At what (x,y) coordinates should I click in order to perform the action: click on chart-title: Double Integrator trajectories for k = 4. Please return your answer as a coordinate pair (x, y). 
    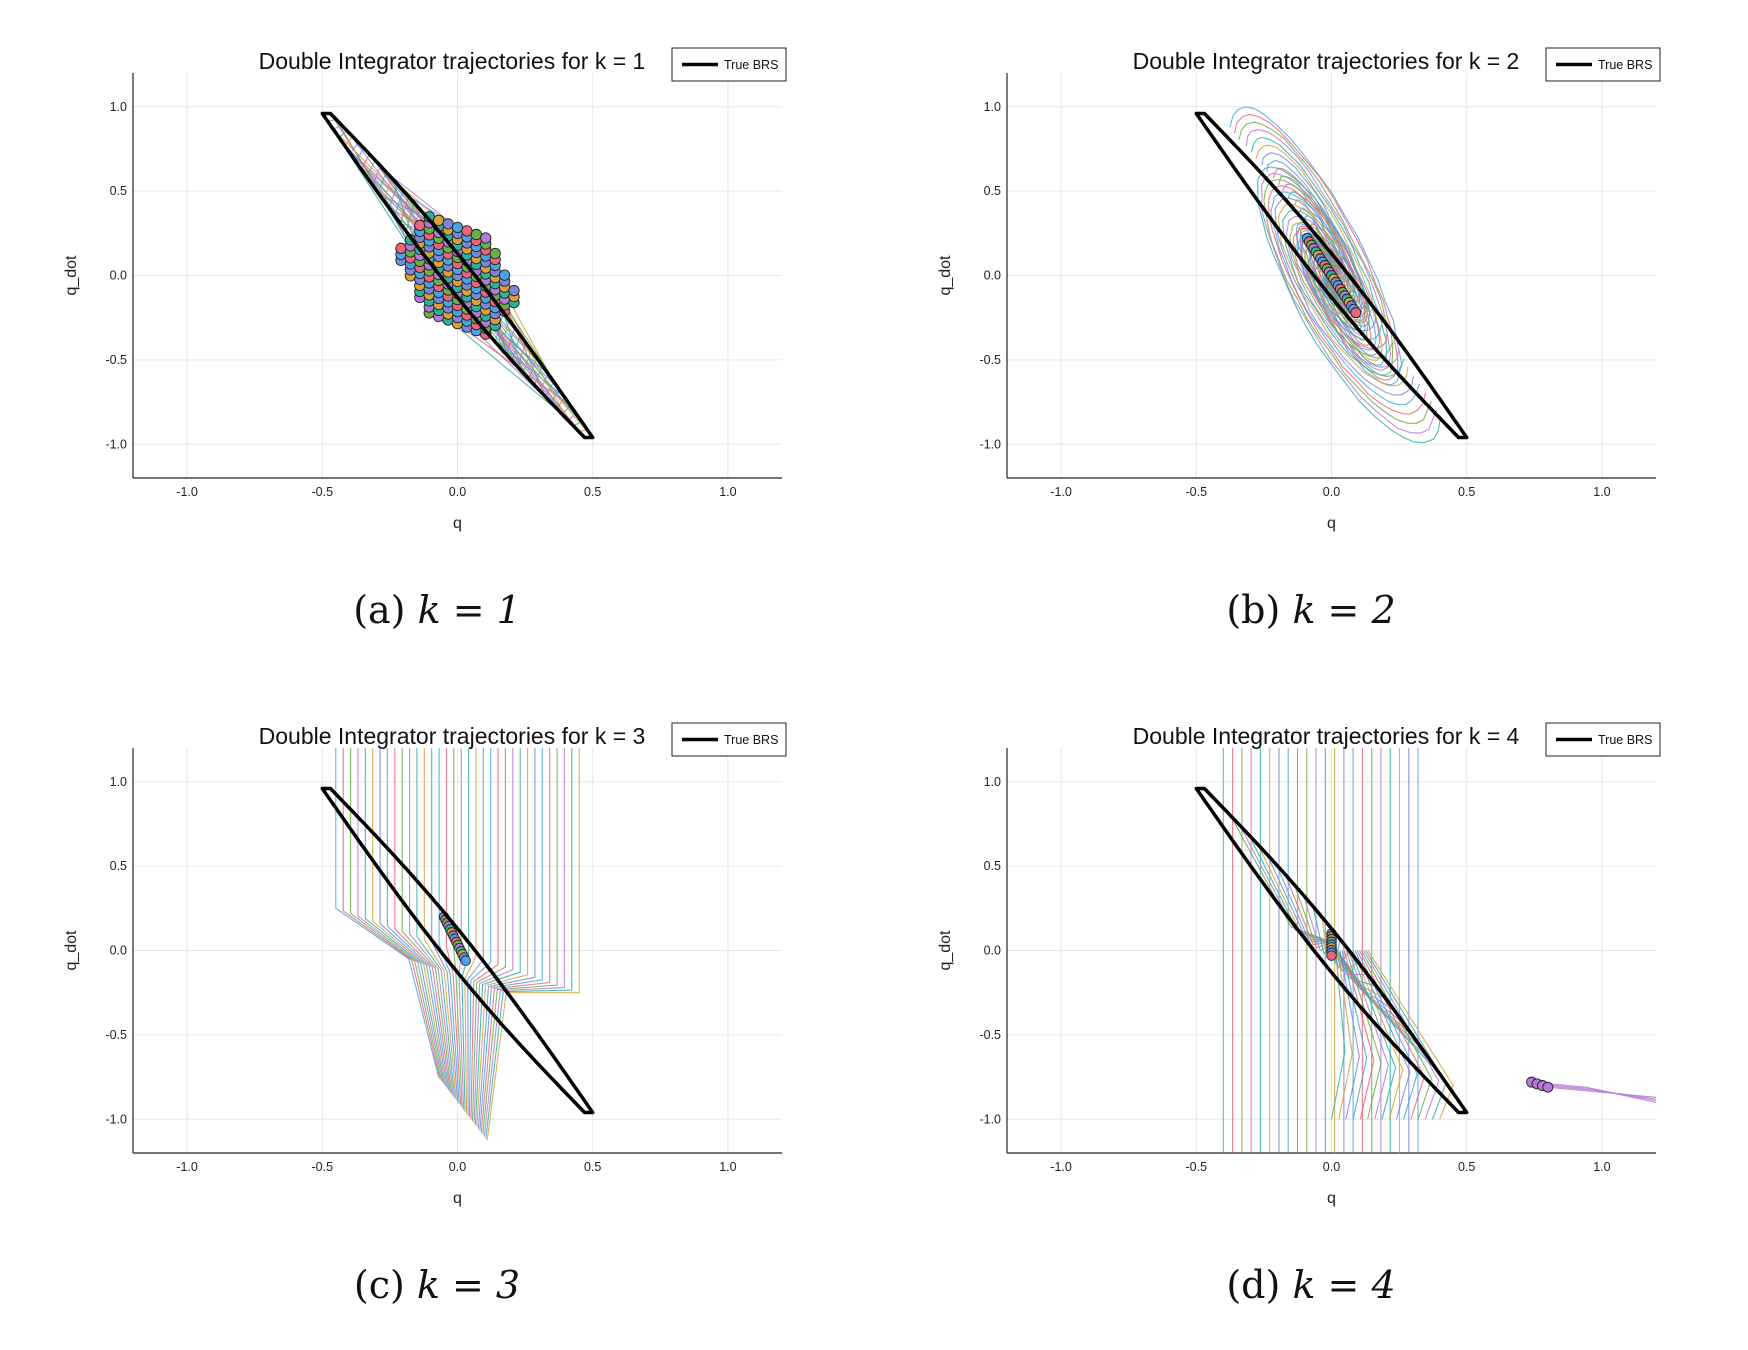
    Looking at the image, I should click on (1326, 736).